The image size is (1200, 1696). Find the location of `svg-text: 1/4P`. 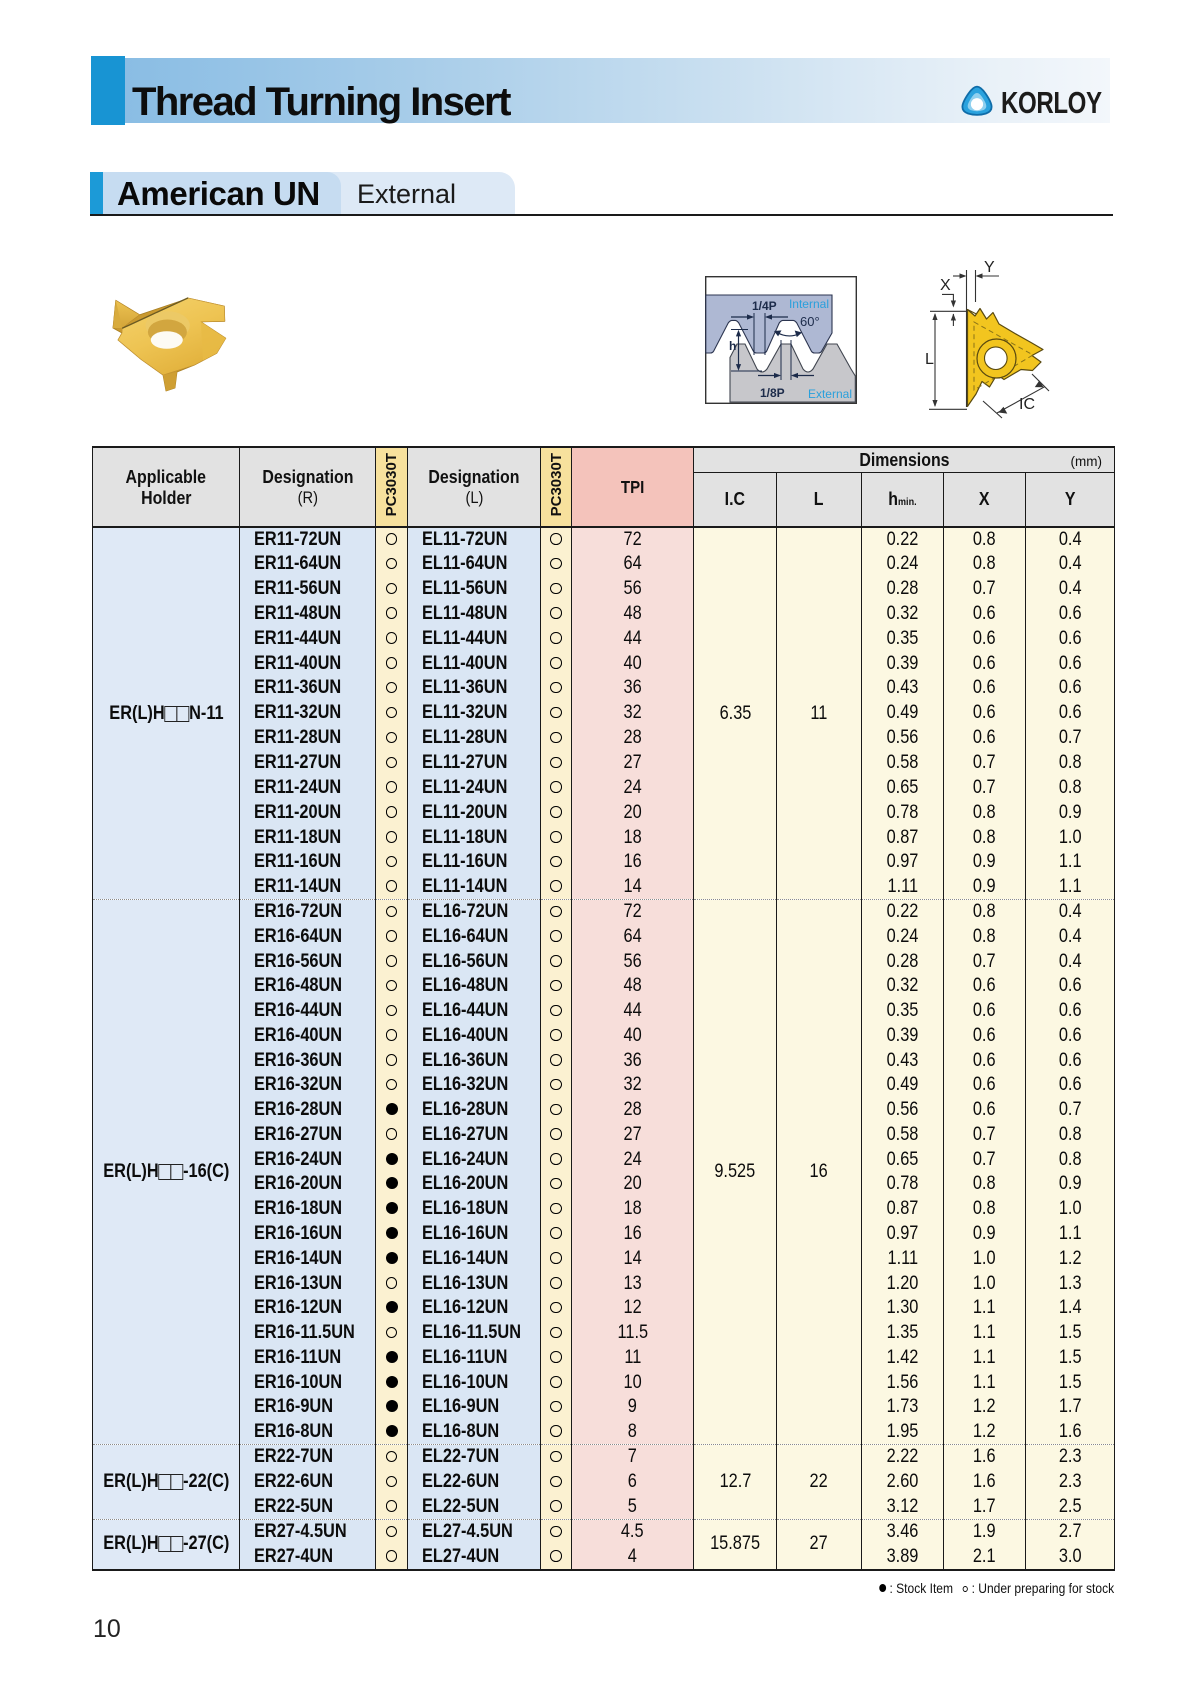

svg-text: 1/4P is located at coordinates (764, 306).